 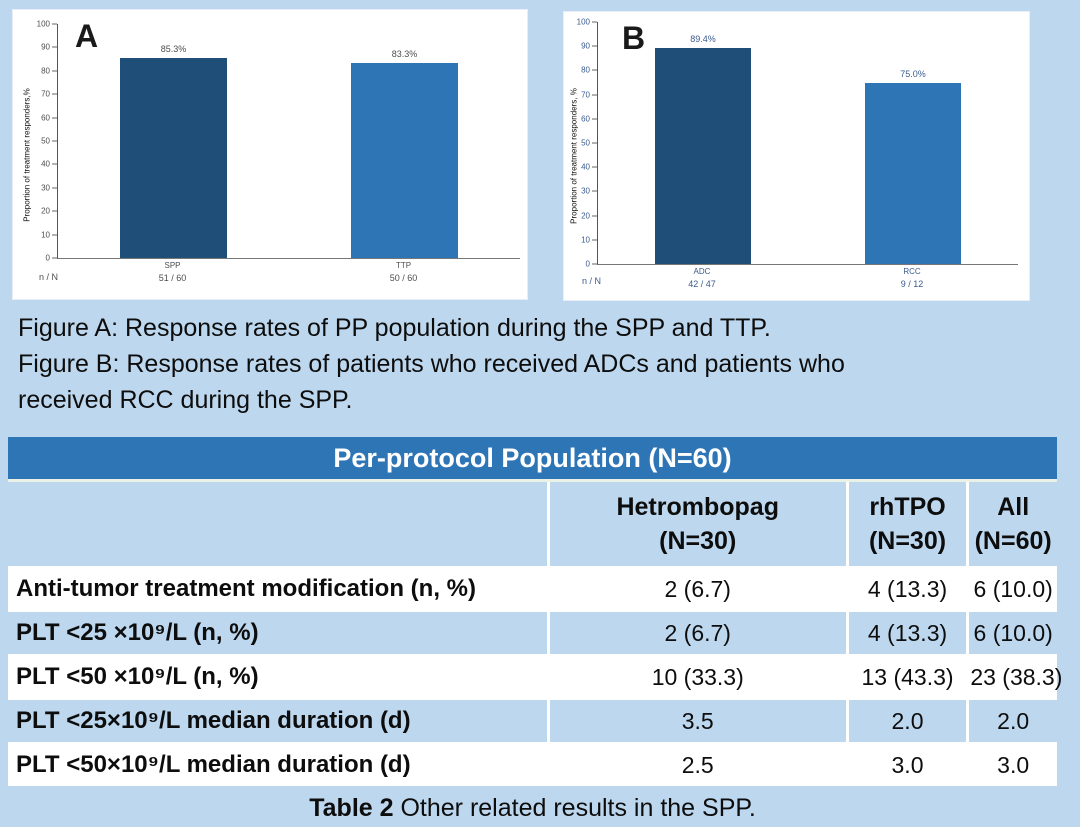 I want to click on cell-value: 23 (38.3), so click(x=1014, y=677).